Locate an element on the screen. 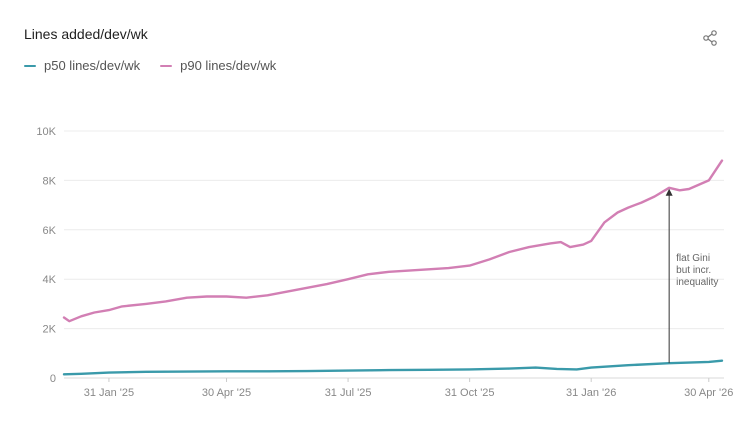  legend-label-p50: p50 lines/dev/wk is located at coordinates (92, 65).